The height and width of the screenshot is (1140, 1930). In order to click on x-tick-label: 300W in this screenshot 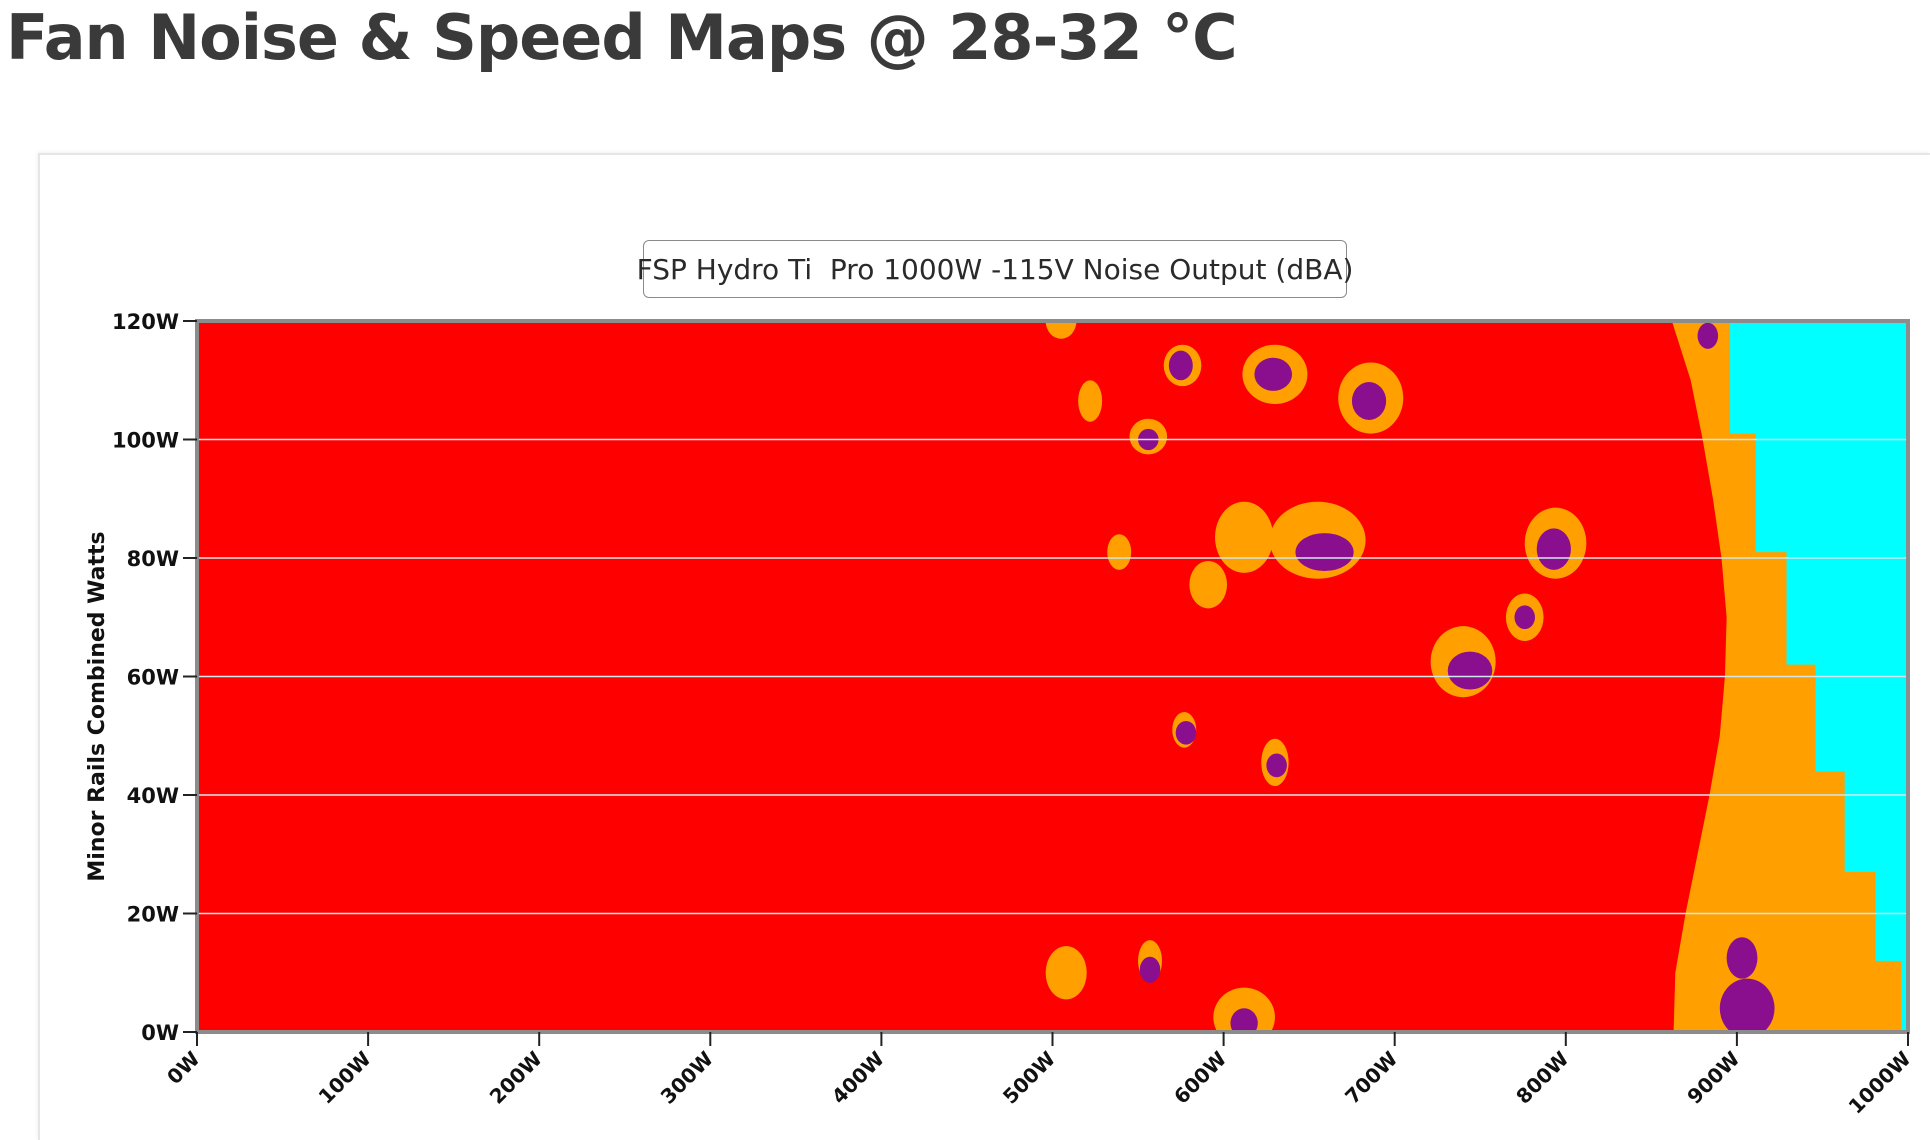, I will do `click(687, 1078)`.